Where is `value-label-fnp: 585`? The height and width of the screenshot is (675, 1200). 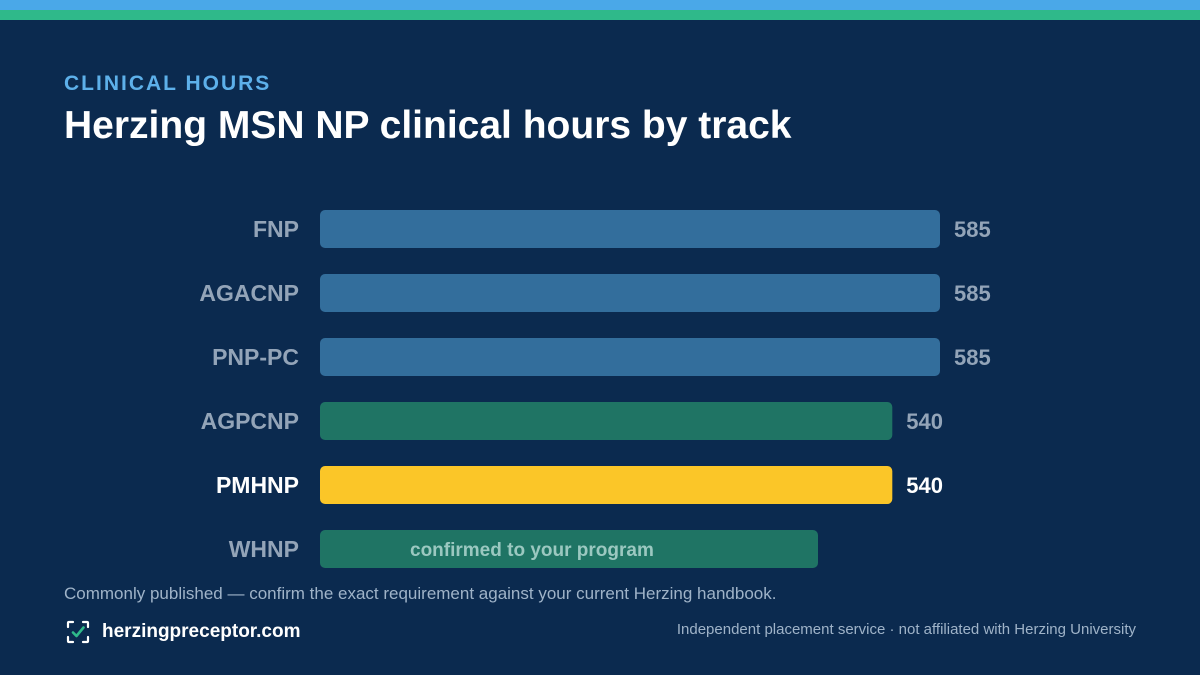
value-label-fnp: 585 is located at coordinates (972, 229).